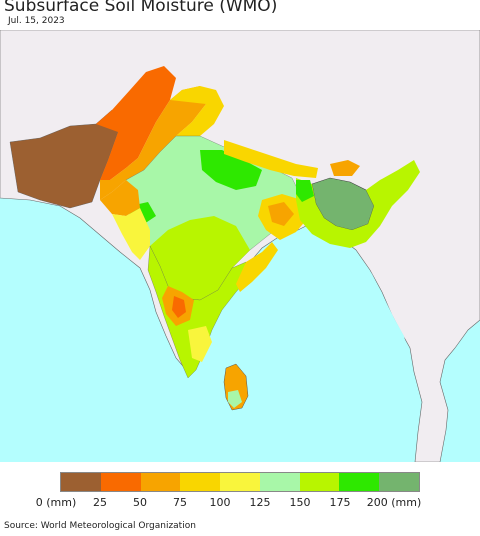 The height and width of the screenshot is (536, 480). What do you see at coordinates (281, 214) in the screenshot?
I see `region-orange-east` at bounding box center [281, 214].